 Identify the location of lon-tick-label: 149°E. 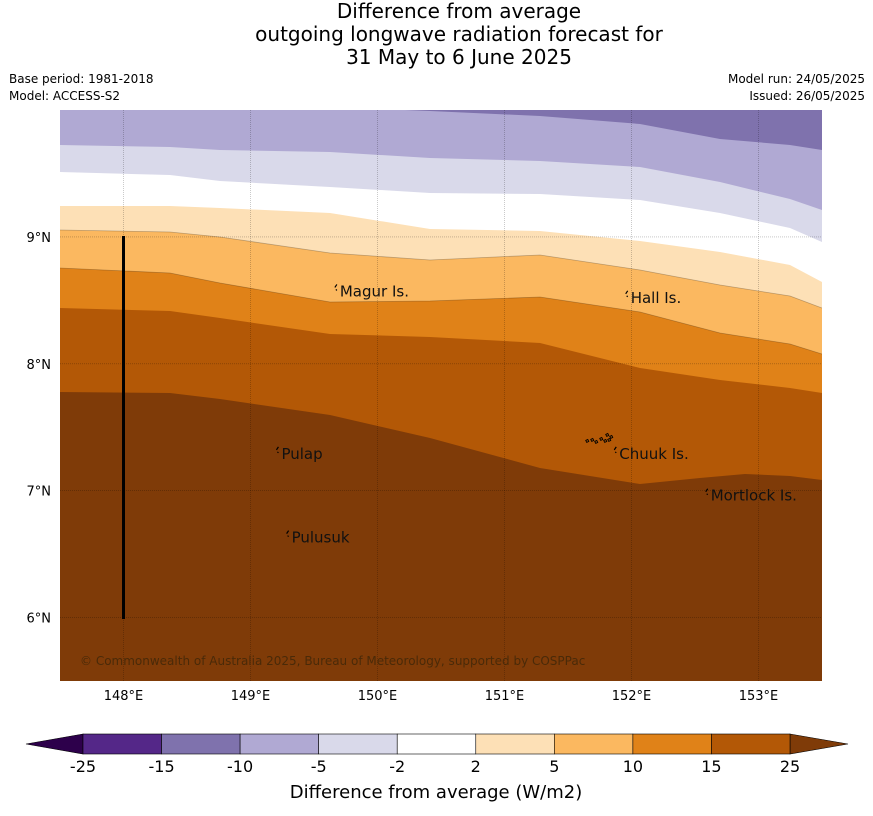
(251, 696).